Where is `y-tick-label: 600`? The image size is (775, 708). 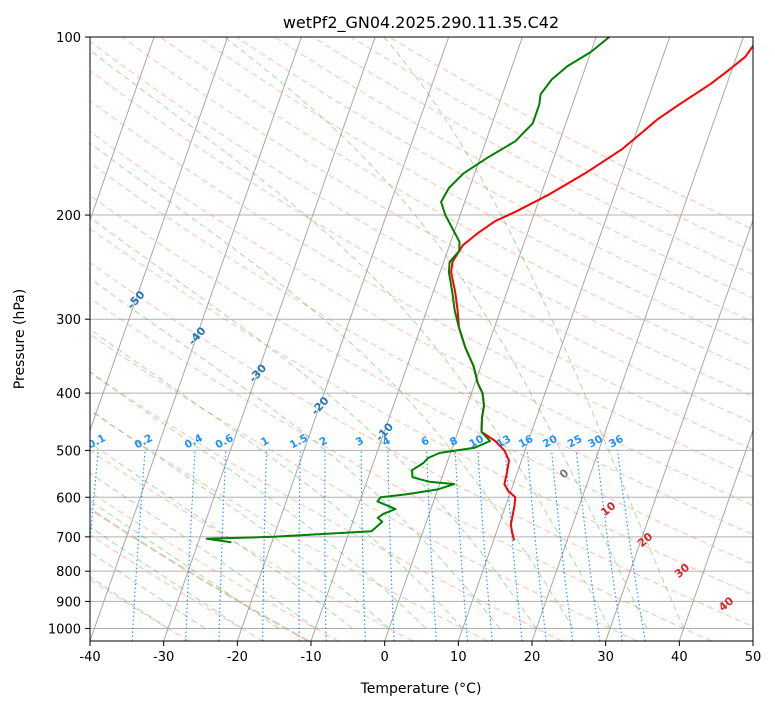
y-tick-label: 600 is located at coordinates (68, 498).